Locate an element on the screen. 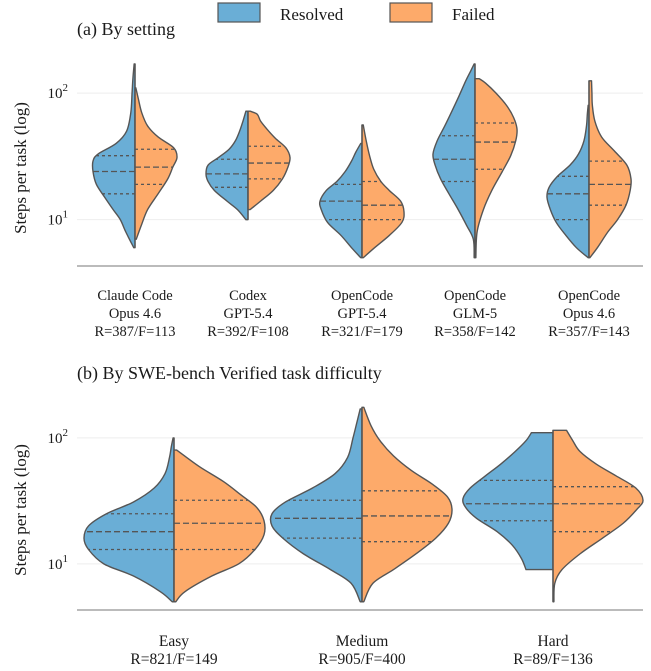 Image resolution: width=651 pixels, height=671 pixels. category-count-label: R=905/F=400 is located at coordinates (361, 659).